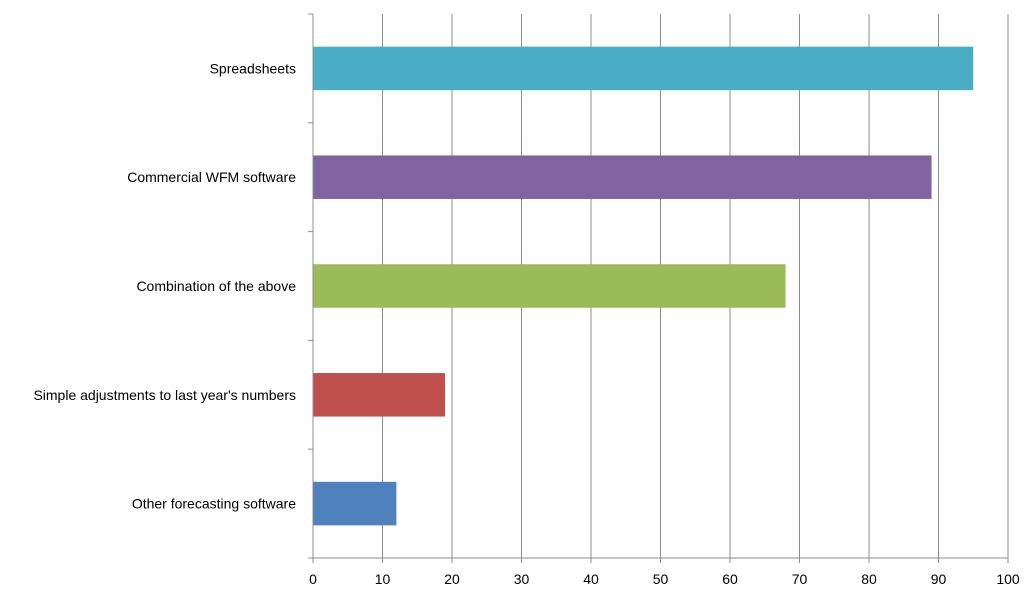 This screenshot has height=593, width=1024. Describe the element at coordinates (591, 579) in the screenshot. I see `x-tick-label: 40` at that location.